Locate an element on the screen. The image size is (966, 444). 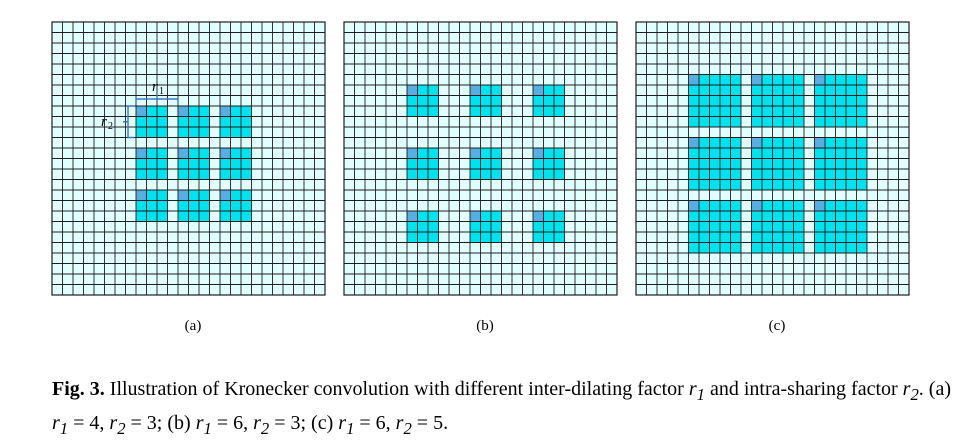
panel-c-label: (c) is located at coordinates (777, 326).